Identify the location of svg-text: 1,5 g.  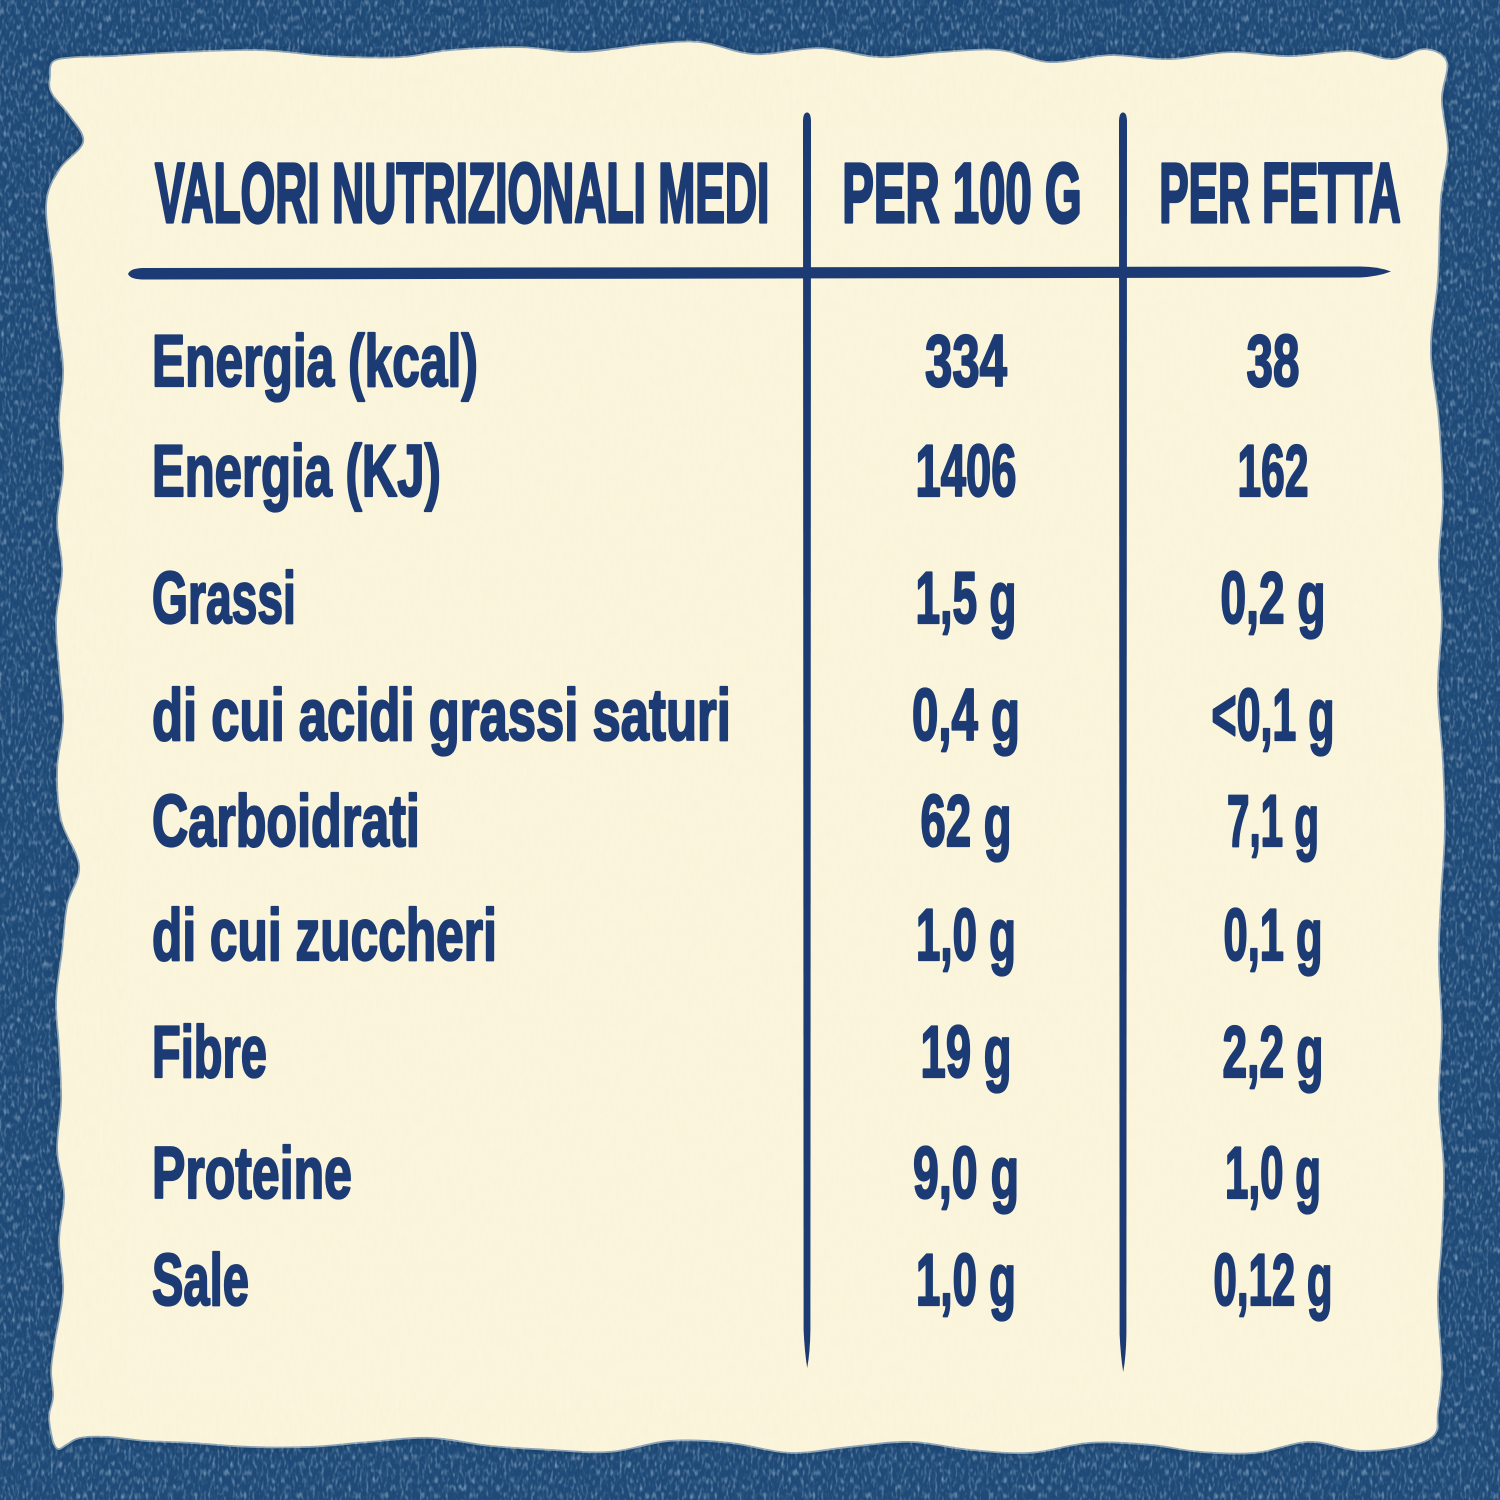
(966, 598).